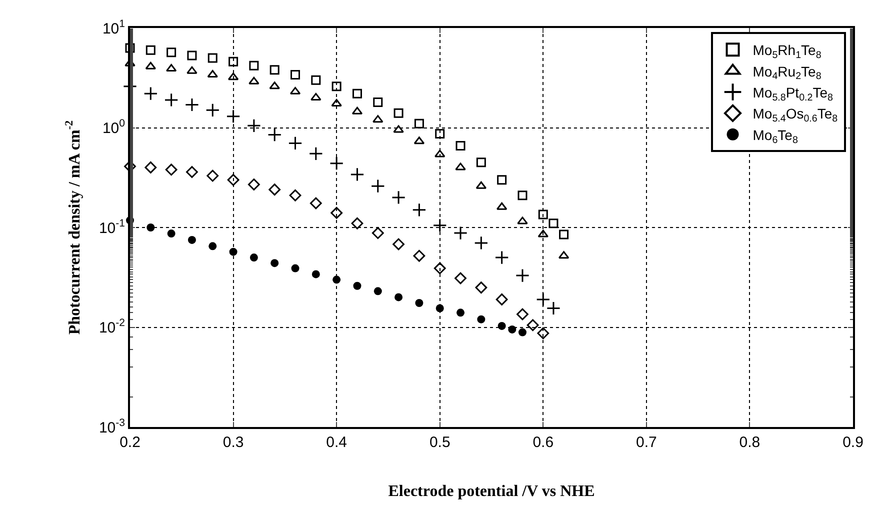 The image size is (881, 527). What do you see at coordinates (795, 115) in the screenshot?
I see `legend-label: Mo$_{5.4}$Os$_{0.6}$Te$_{8}$` at bounding box center [795, 115].